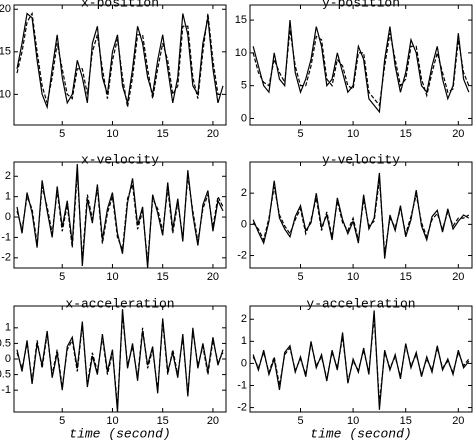  I want to click on y-tick-label: 20, so click(5, 9).